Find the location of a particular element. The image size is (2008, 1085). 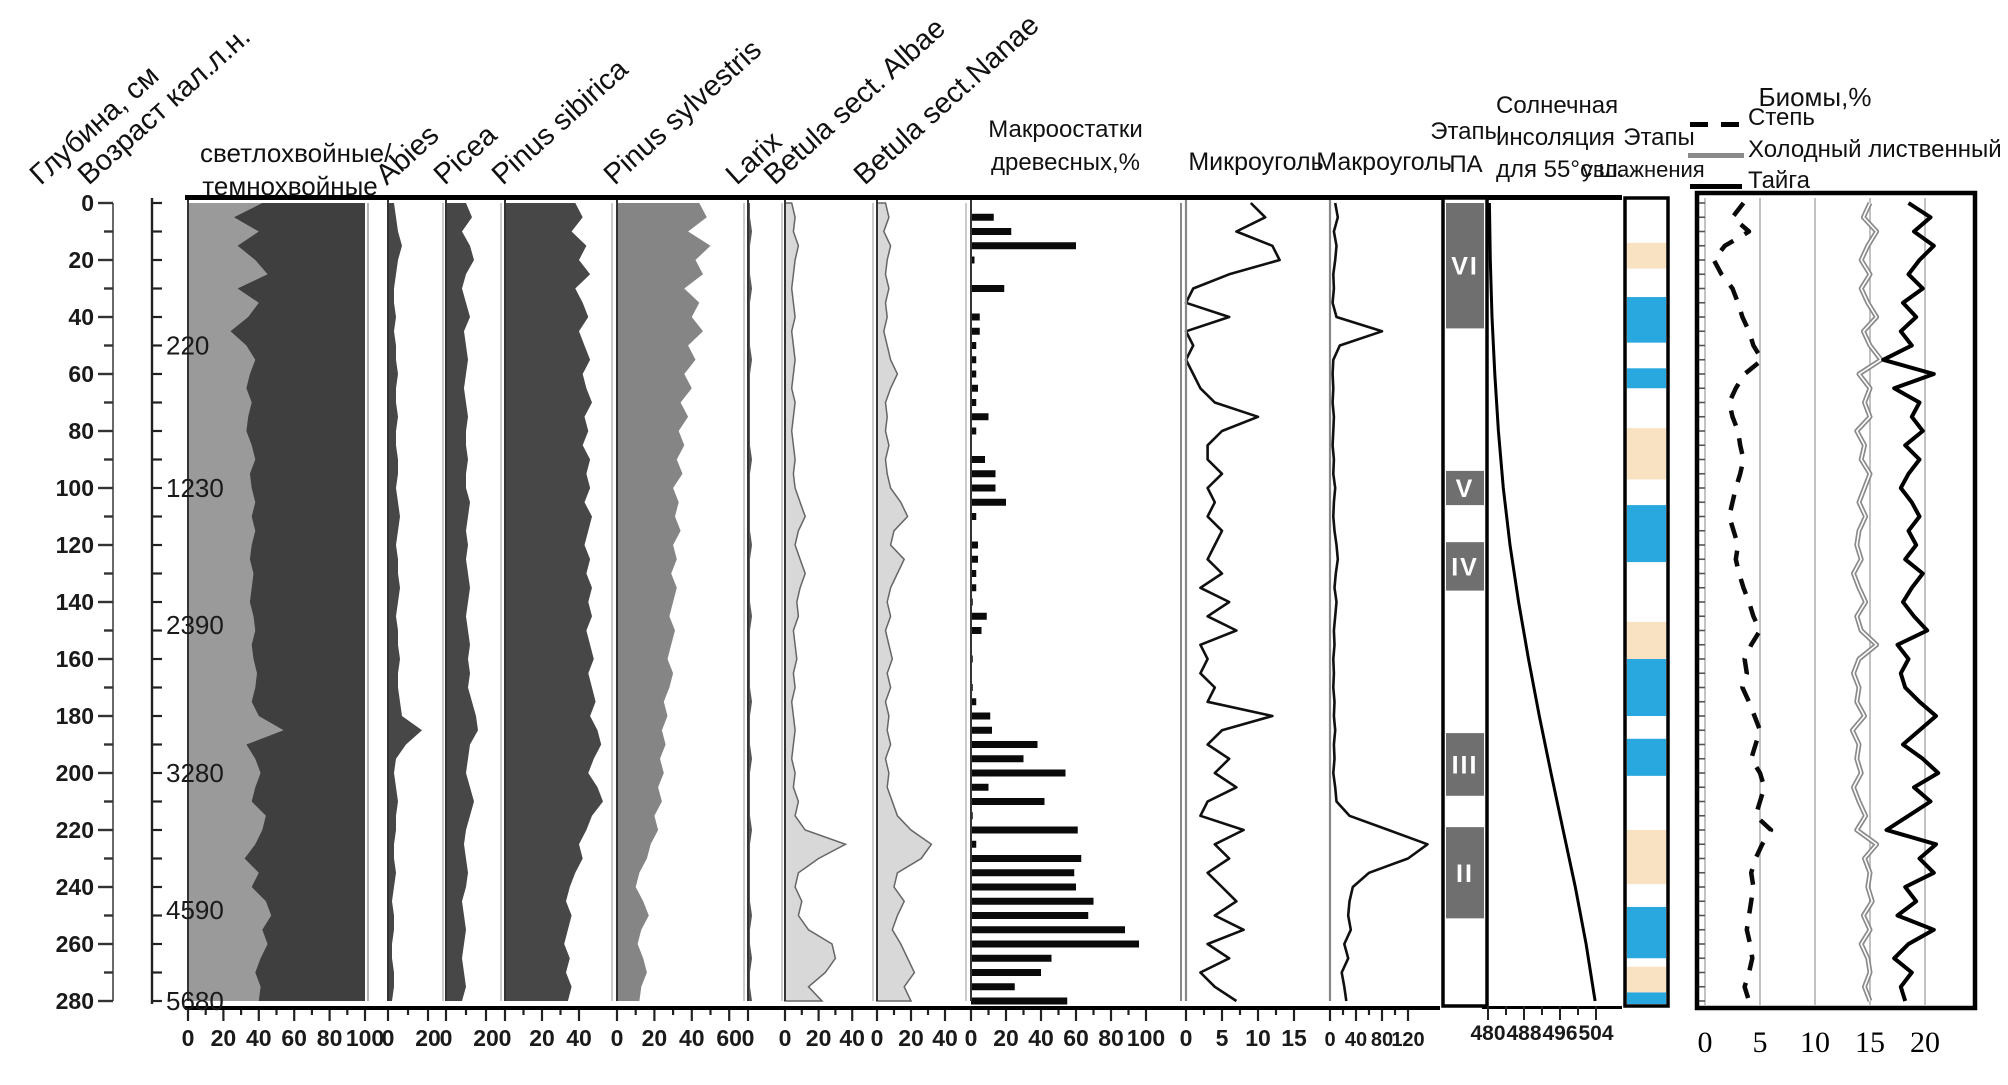

panel-larix: 0 is located at coordinates (762, 625).